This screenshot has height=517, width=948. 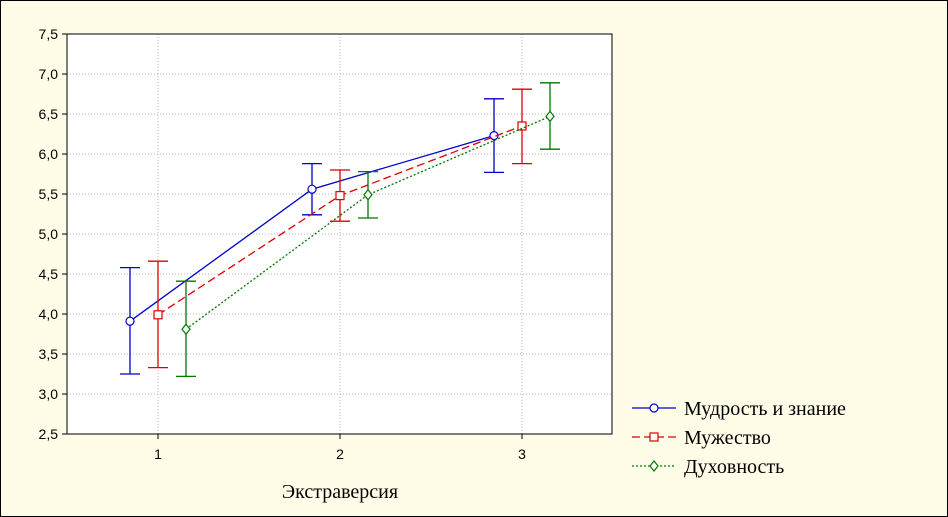 What do you see at coordinates (49, 154) in the screenshot?
I see `y-tick-label: 6,0` at bounding box center [49, 154].